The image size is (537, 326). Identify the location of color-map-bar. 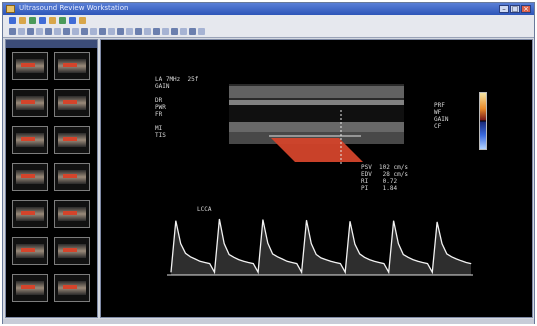
(483, 121).